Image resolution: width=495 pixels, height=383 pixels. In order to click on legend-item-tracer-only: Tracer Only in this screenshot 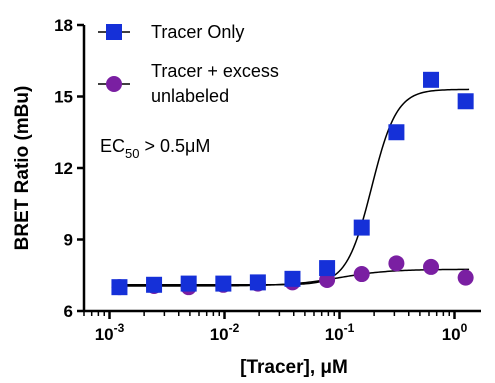, I will do `click(171, 32)`.